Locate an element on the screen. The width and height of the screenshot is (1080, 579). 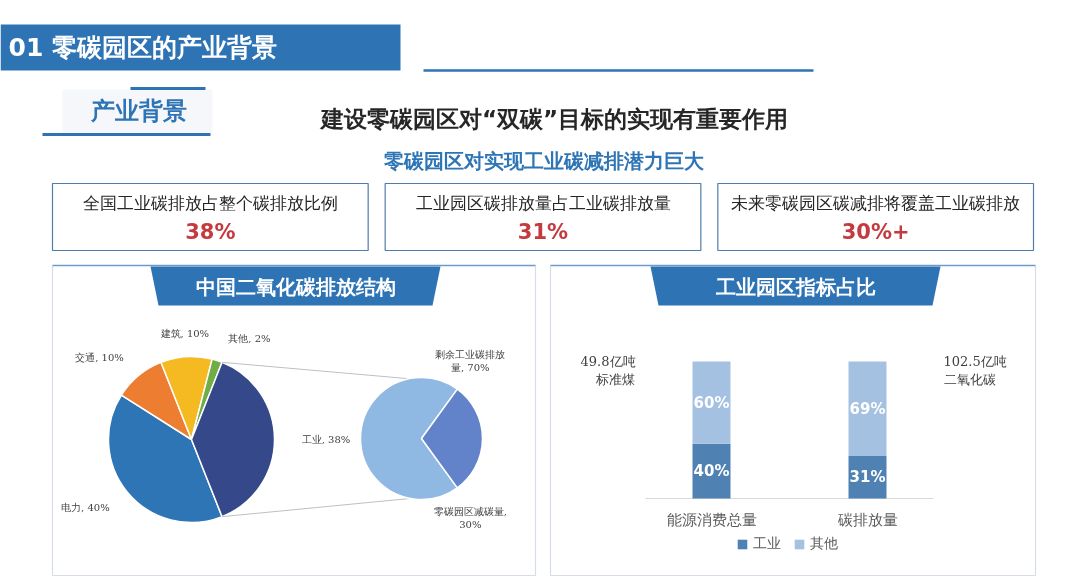
data-label: 60% is located at coordinates (711, 402).